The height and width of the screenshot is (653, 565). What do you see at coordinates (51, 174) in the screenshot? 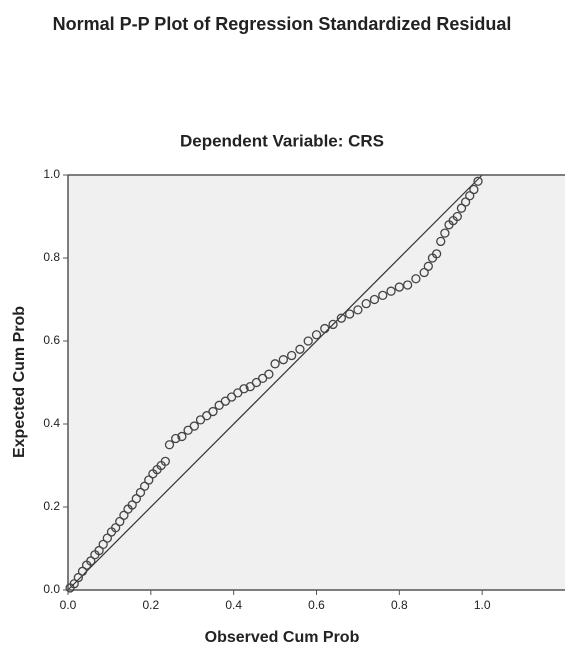
I see `y-tick-label: 1.0` at bounding box center [51, 174].